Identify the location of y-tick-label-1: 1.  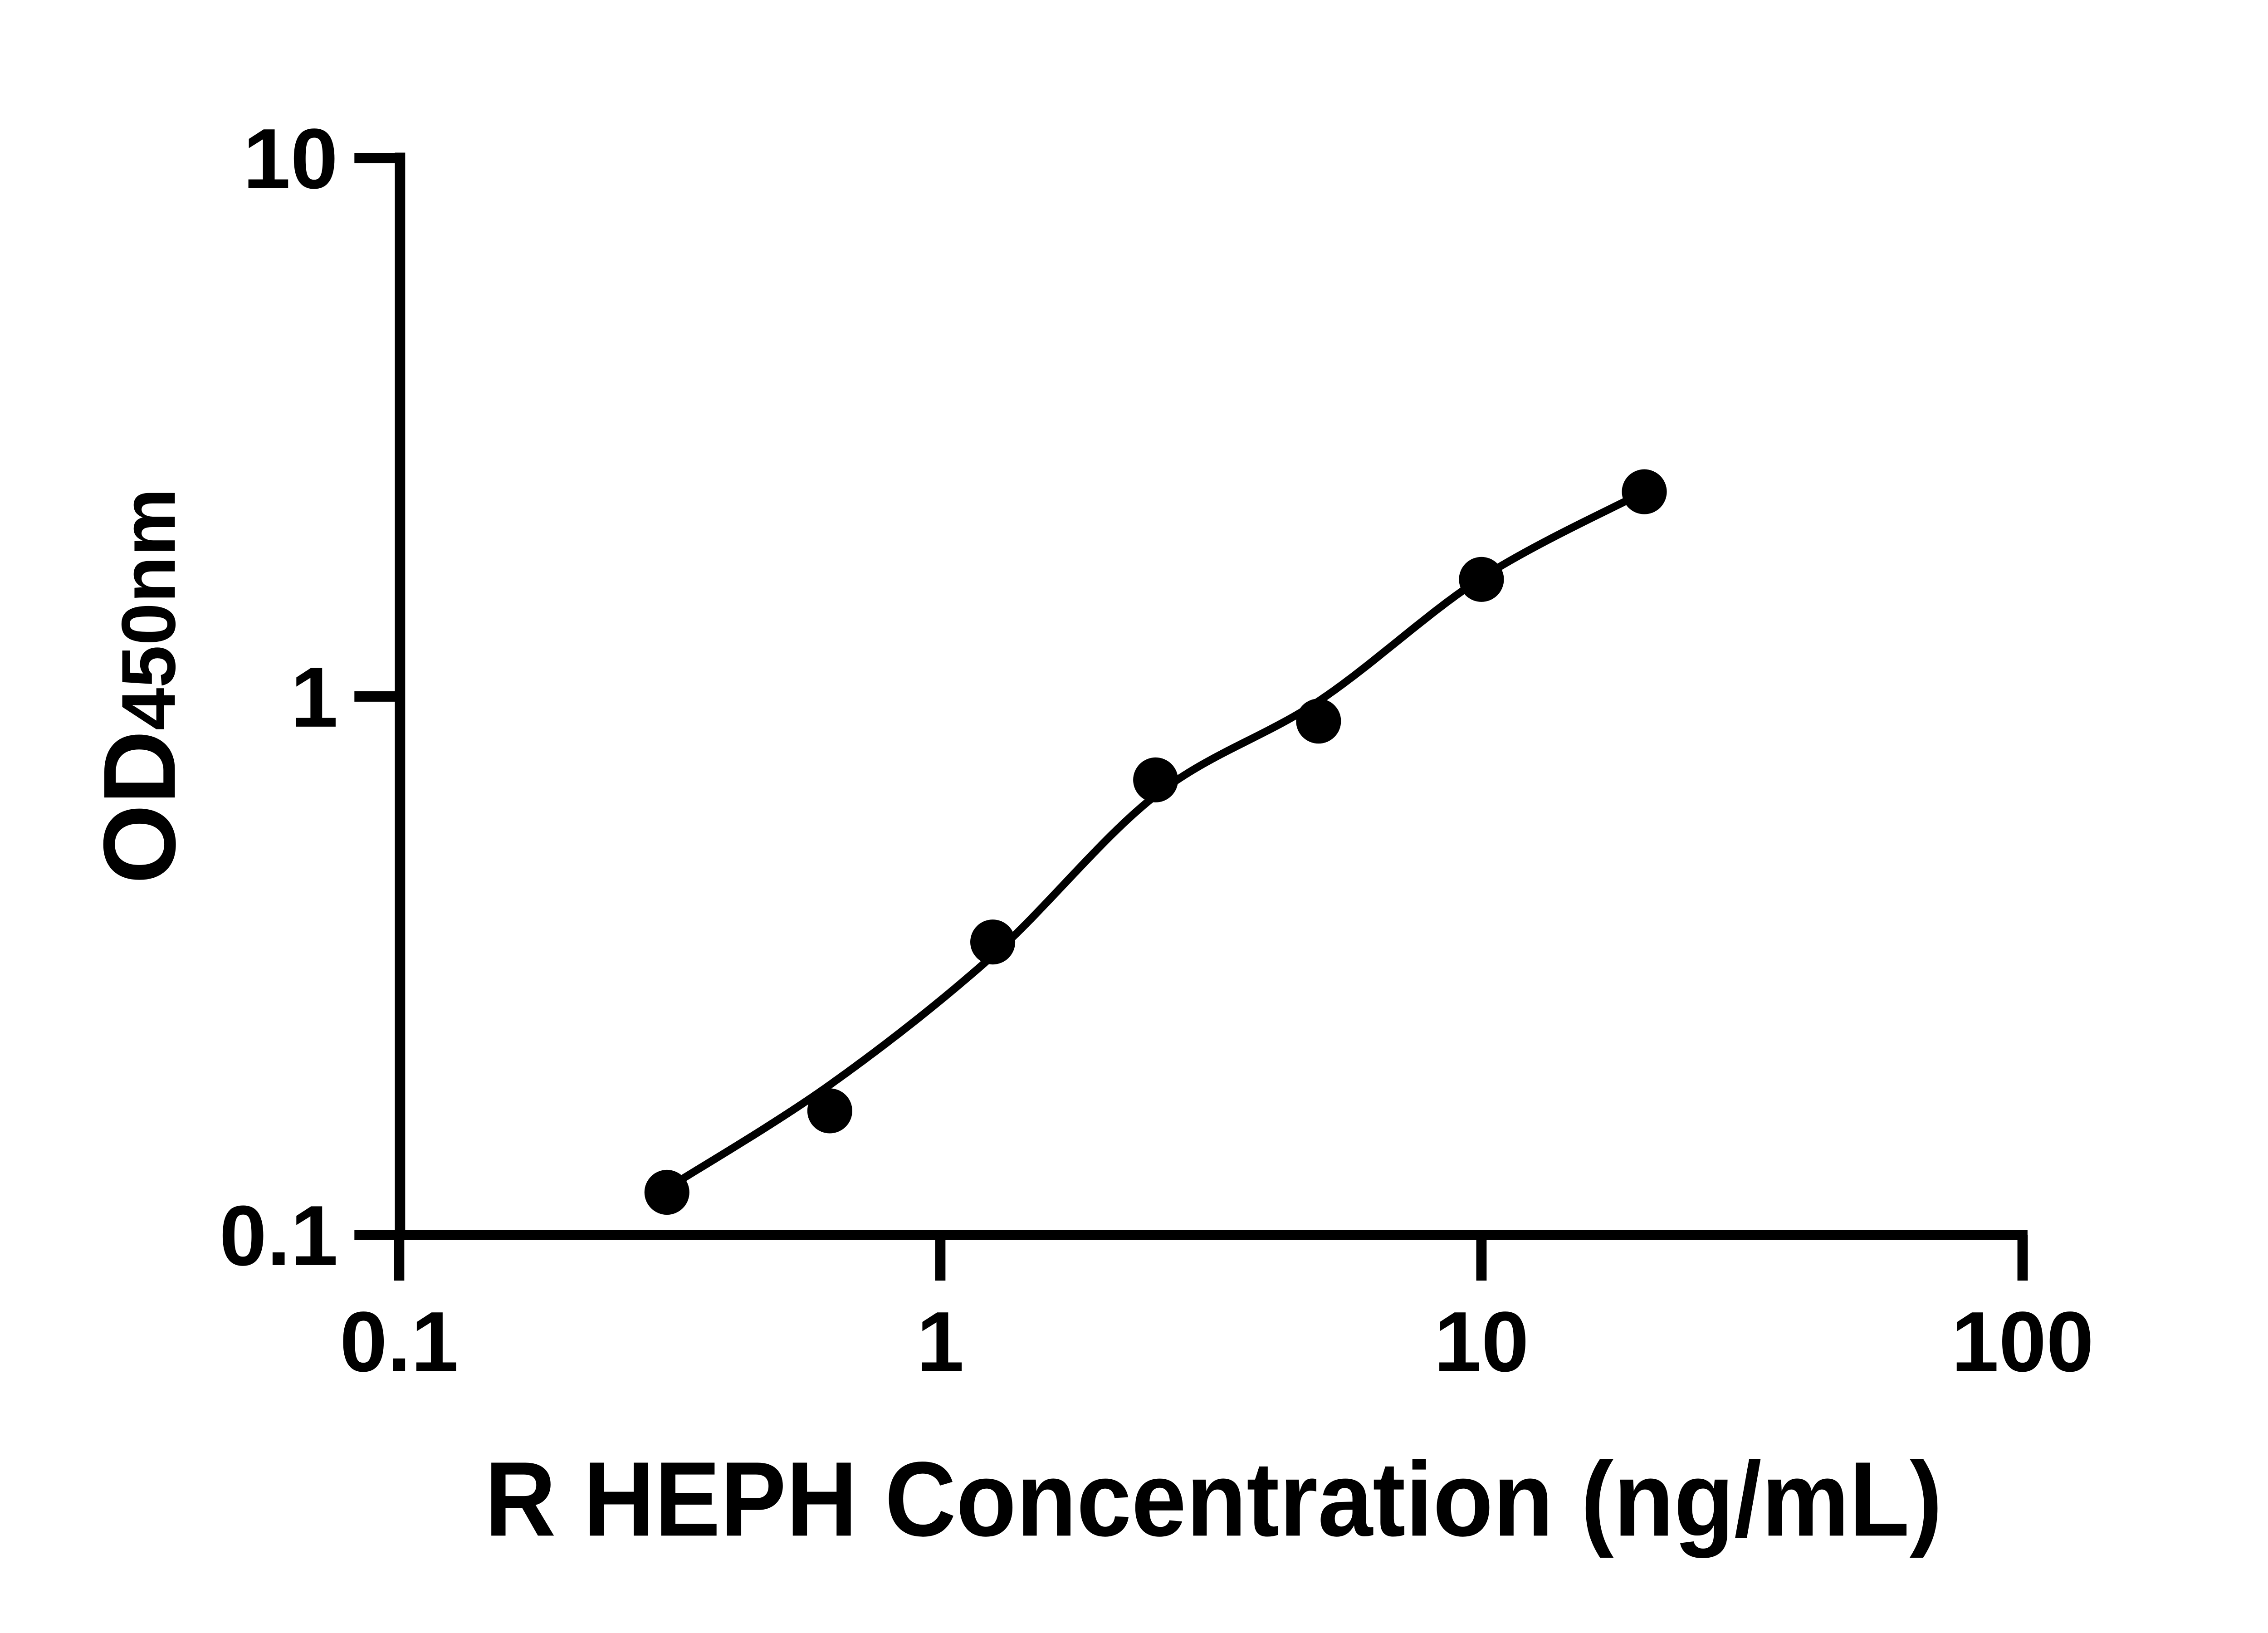
(314, 697).